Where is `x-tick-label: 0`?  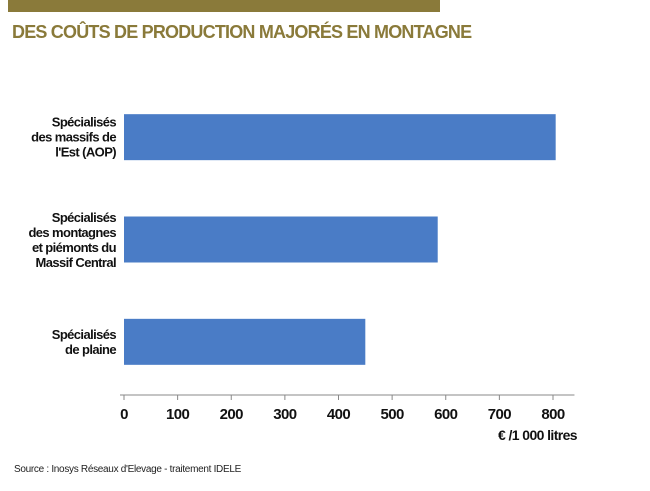
x-tick-label: 0 is located at coordinates (124, 414).